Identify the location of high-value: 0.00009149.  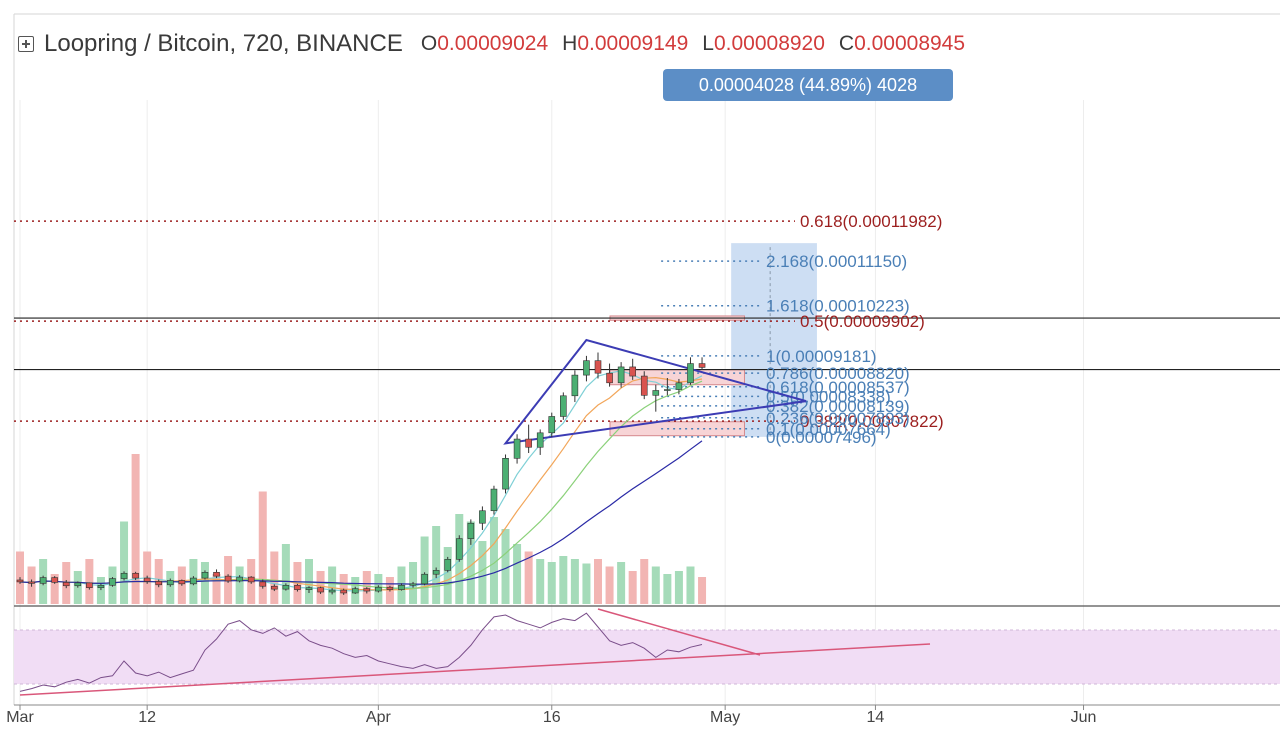
(633, 43).